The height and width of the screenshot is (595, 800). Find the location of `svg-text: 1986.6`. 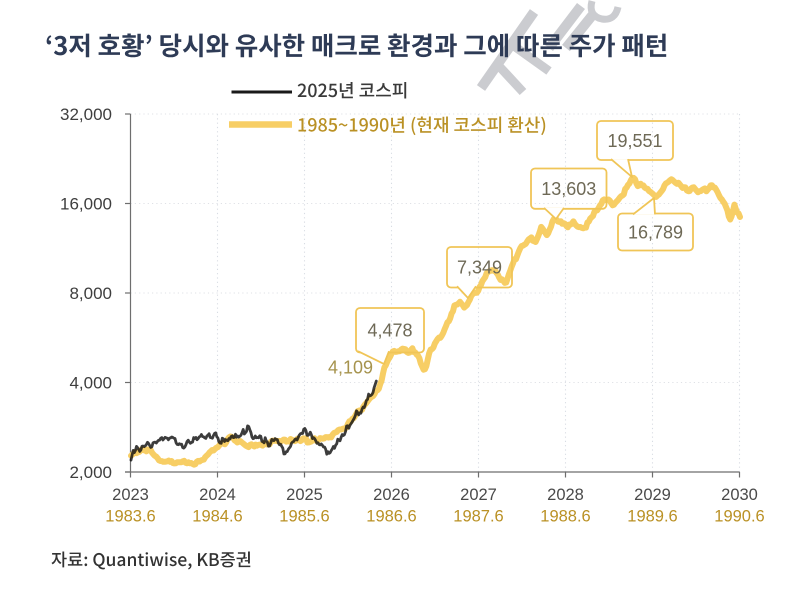

svg-text: 1986.6 is located at coordinates (391, 517).